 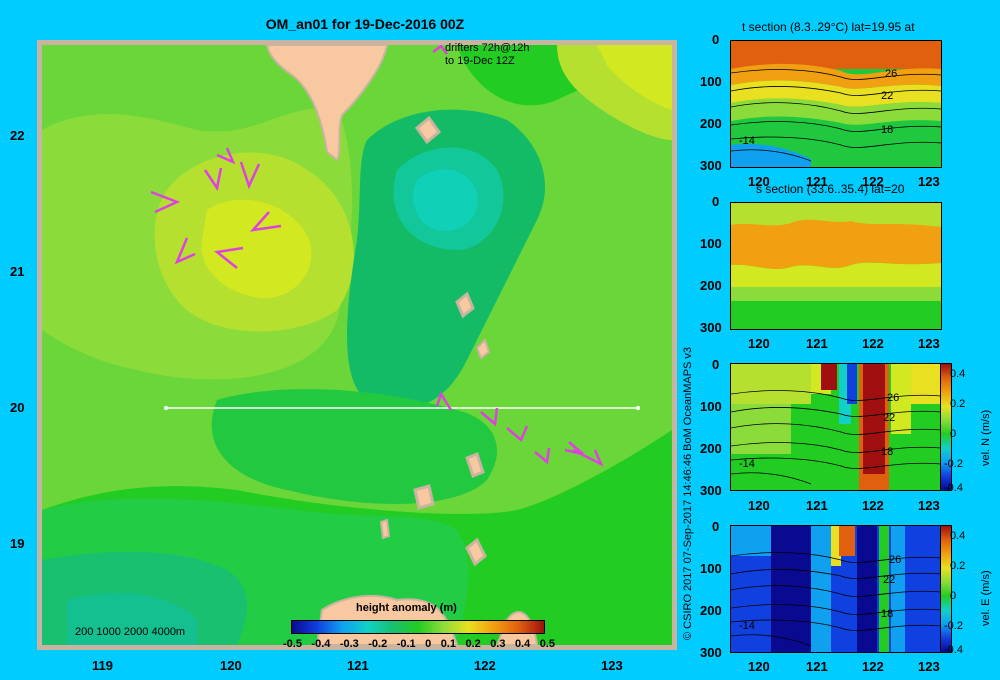 What do you see at coordinates (612, 665) in the screenshot?
I see `lon-tick: 123` at bounding box center [612, 665].